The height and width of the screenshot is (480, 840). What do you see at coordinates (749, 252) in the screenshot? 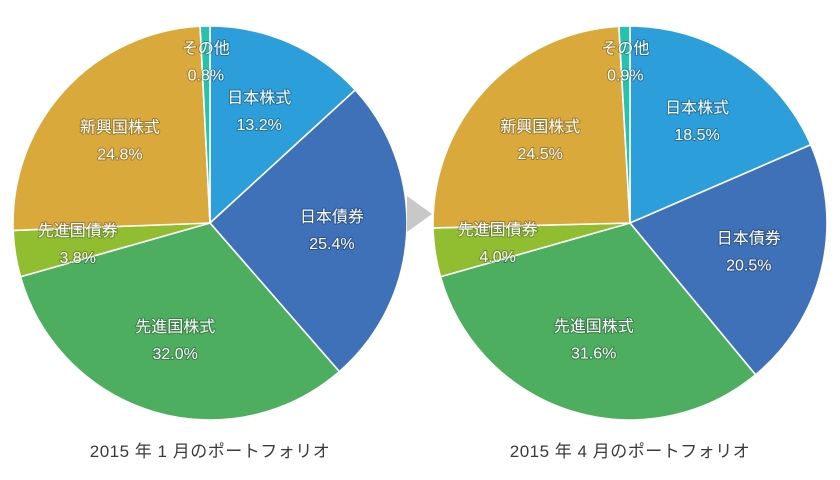
I see `slice-label-1: 日本債券 20.5%` at bounding box center [749, 252].